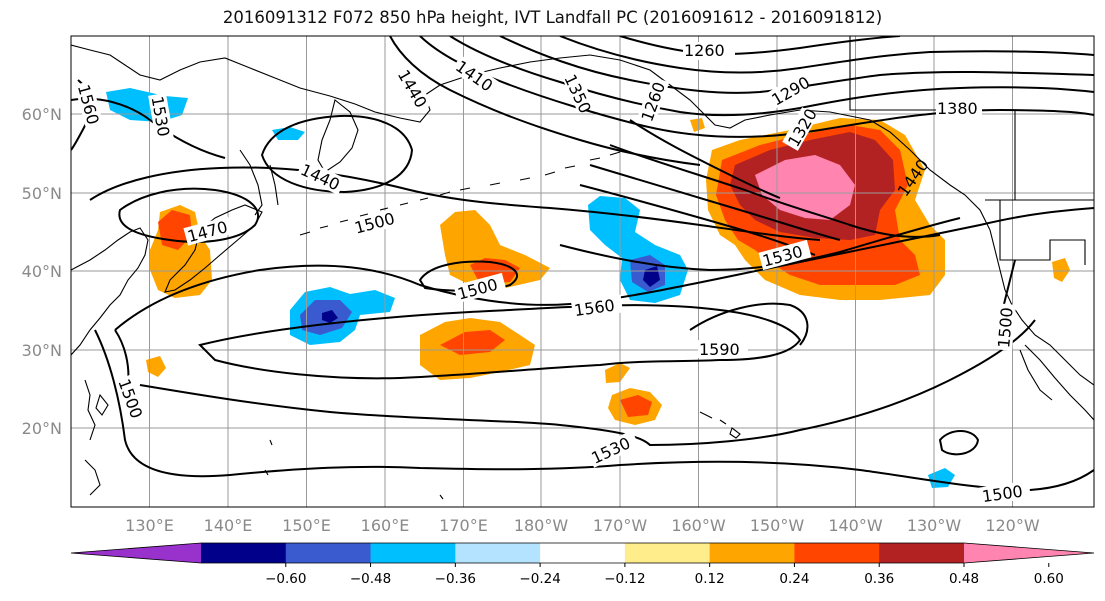 The image size is (1105, 601). Describe the element at coordinates (463, 525) in the screenshot. I see `lon-label-170e: 170°E` at that location.